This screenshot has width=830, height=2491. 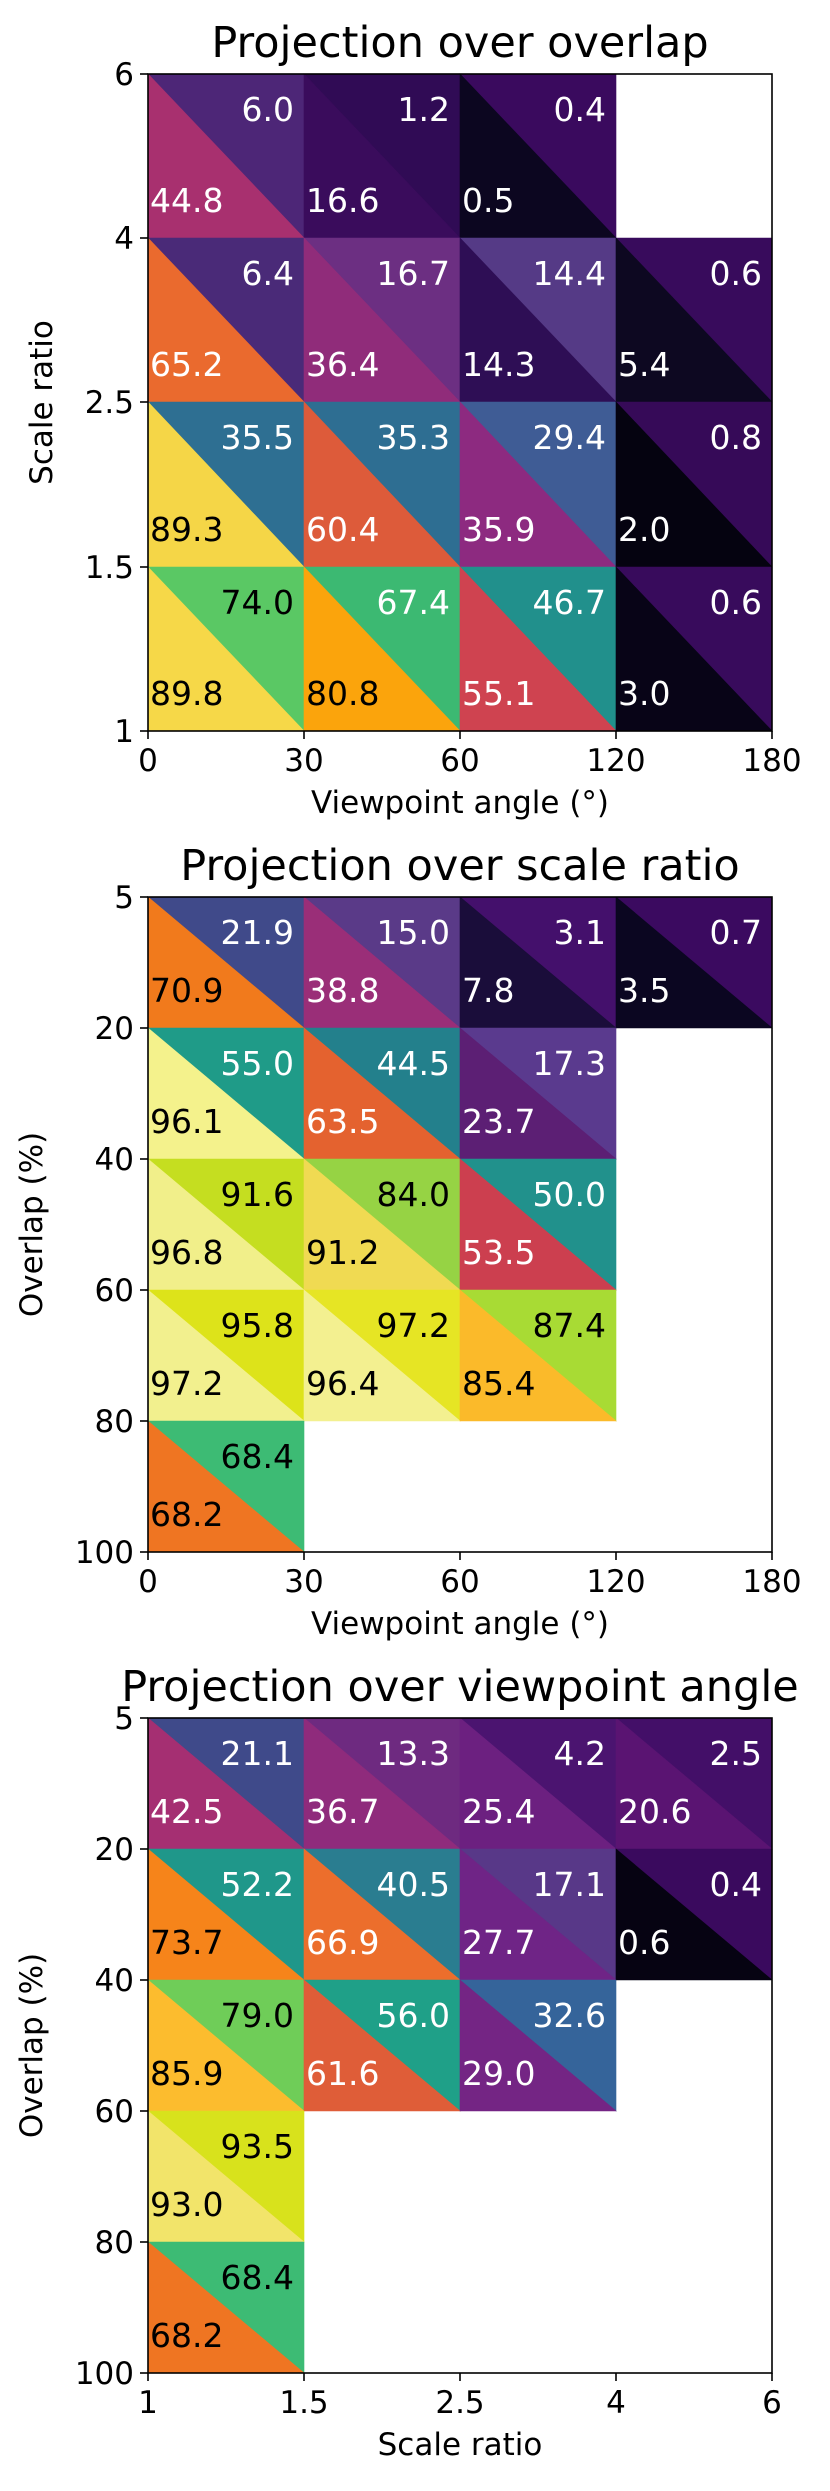 What do you see at coordinates (257, 2146) in the screenshot?
I see `cell-upper-value-3-11: 93.5` at bounding box center [257, 2146].